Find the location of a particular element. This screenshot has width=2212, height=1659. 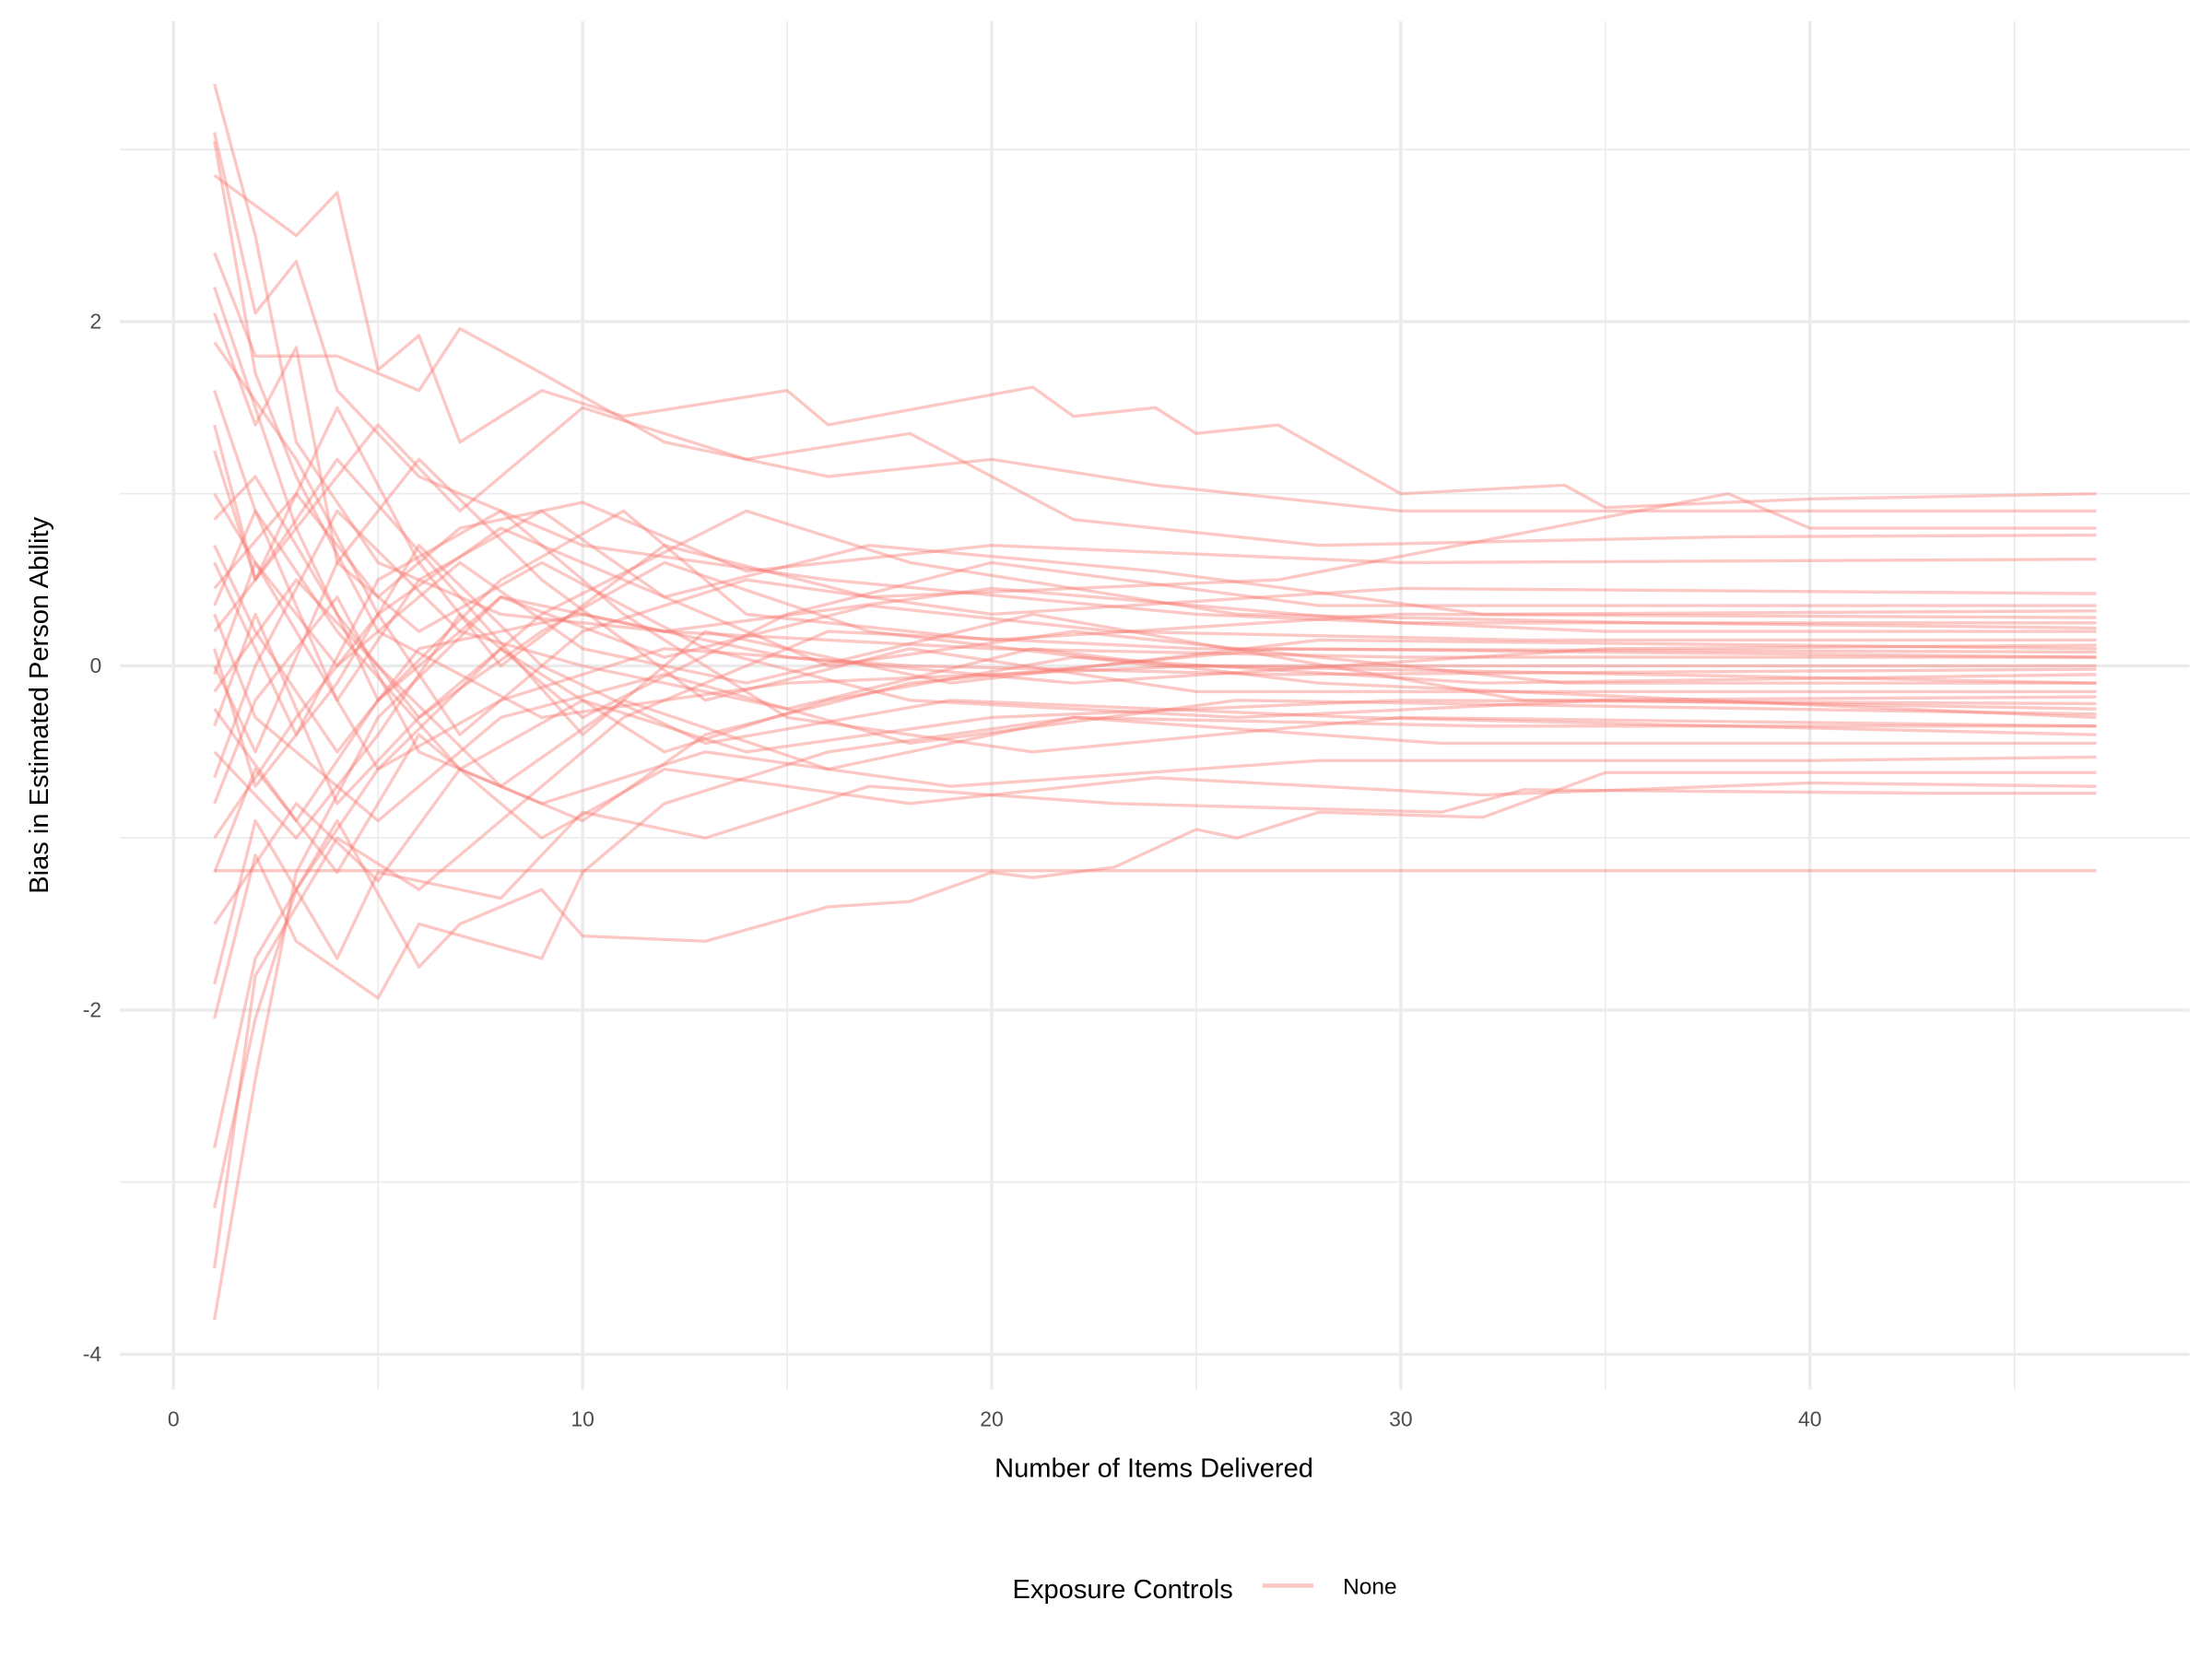

x-tick-label: 30 is located at coordinates (1401, 1418).